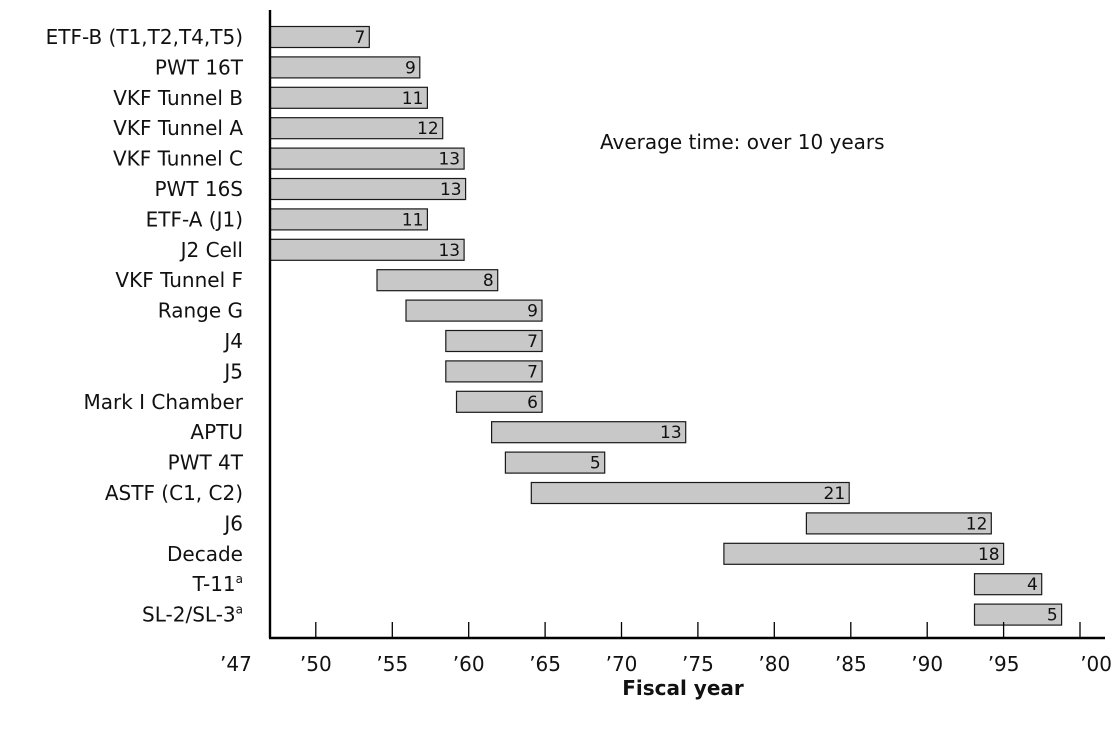 The height and width of the screenshot is (733, 1116). I want to click on category-label: PWT 16S, so click(198, 189).